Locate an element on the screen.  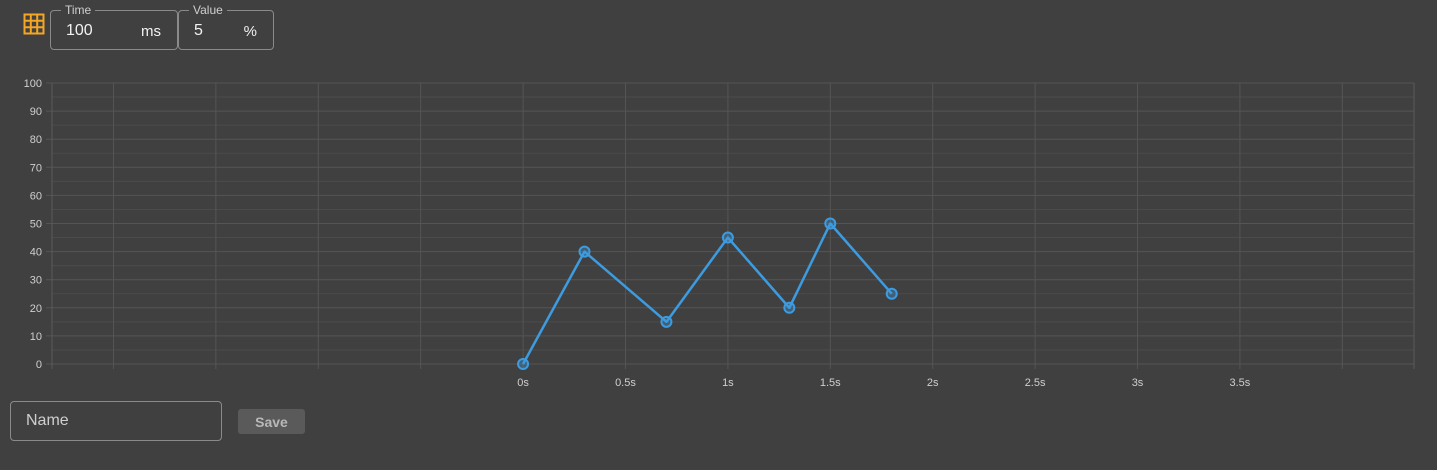
y-tick-label: 80 is located at coordinates (36, 140).